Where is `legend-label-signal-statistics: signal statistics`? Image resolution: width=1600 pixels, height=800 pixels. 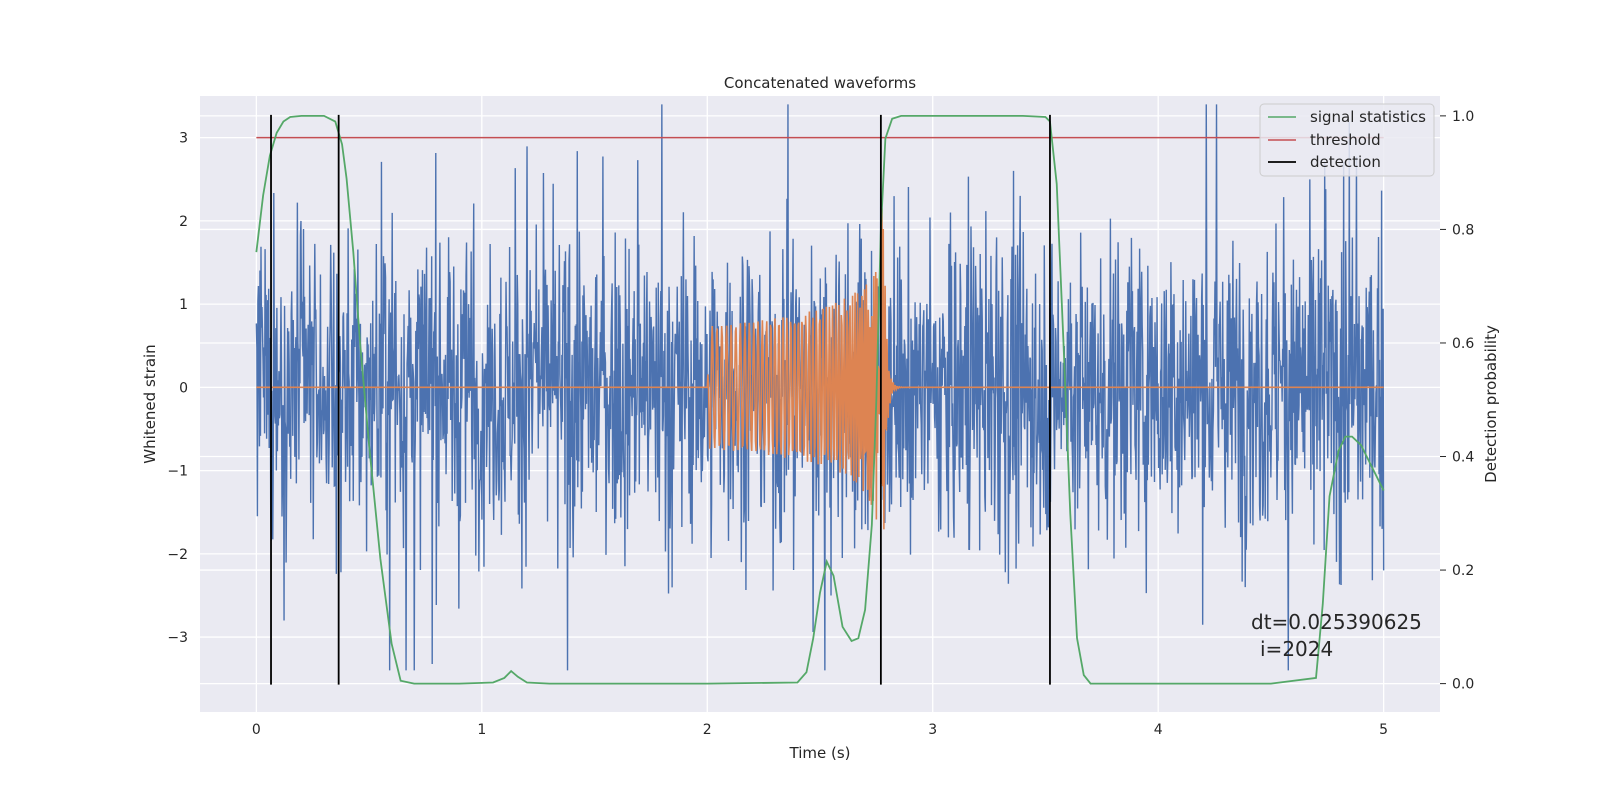
legend-label-signal-statistics: signal statistics is located at coordinates (1368, 117).